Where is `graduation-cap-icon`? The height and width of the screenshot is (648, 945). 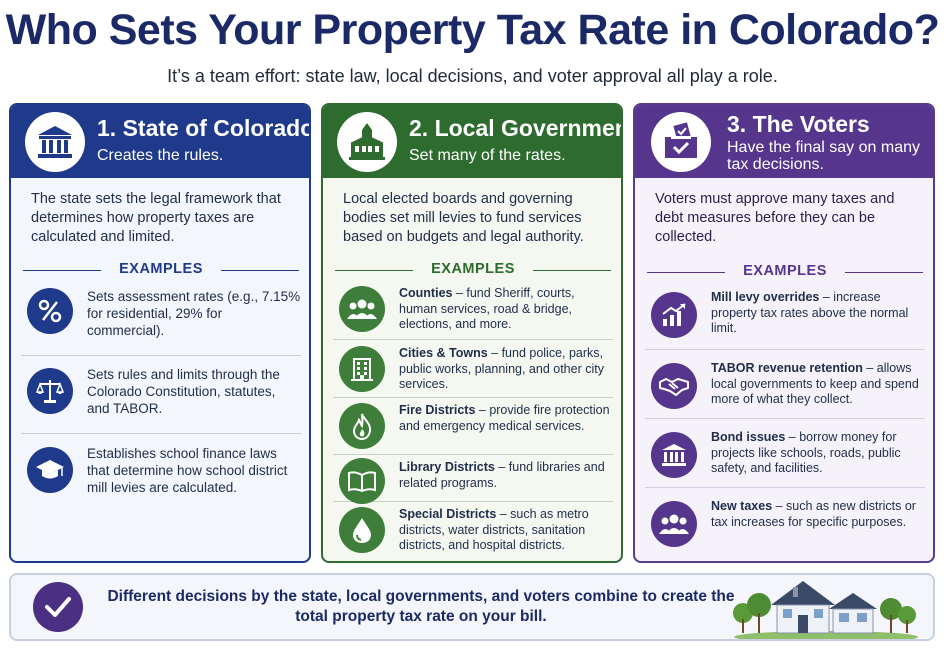 graduation-cap-icon is located at coordinates (50, 470).